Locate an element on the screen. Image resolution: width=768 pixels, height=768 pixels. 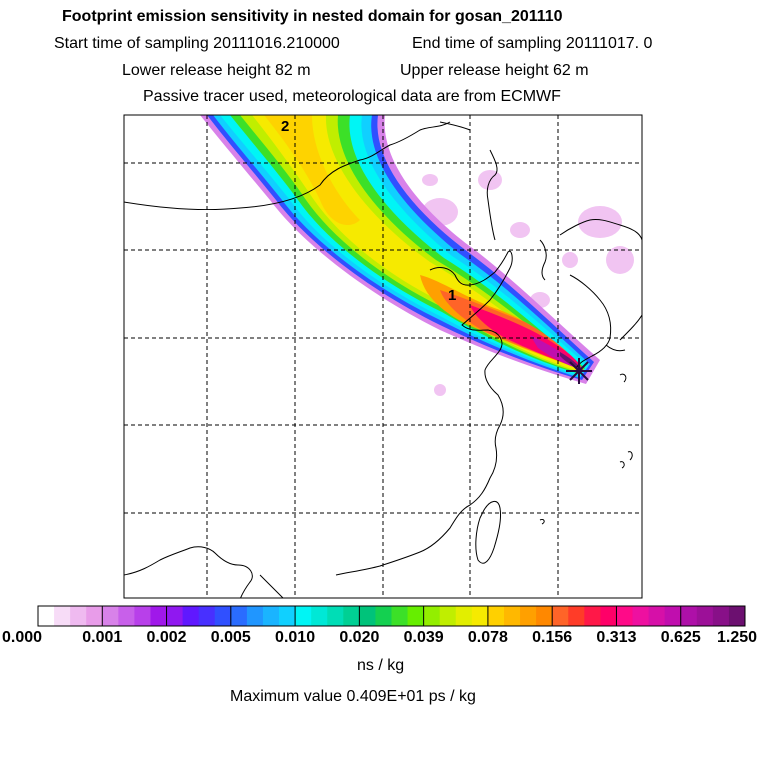
marker-2: 2 is located at coordinates (285, 126).